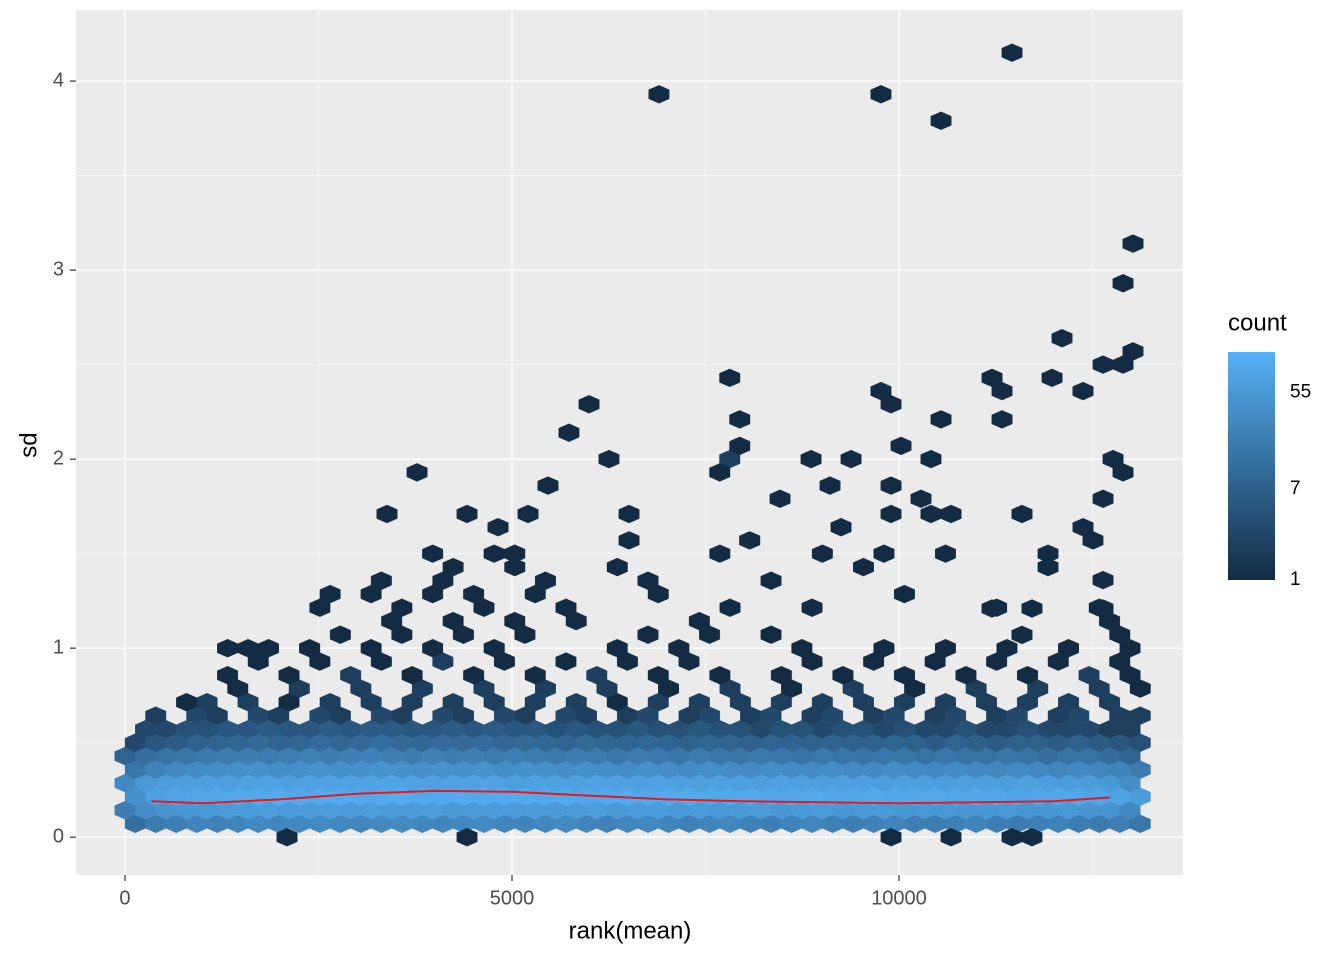 Image resolution: width=1344 pixels, height=965 pixels. Describe the element at coordinates (630, 797) in the screenshot. I see `smooth-line` at that location.